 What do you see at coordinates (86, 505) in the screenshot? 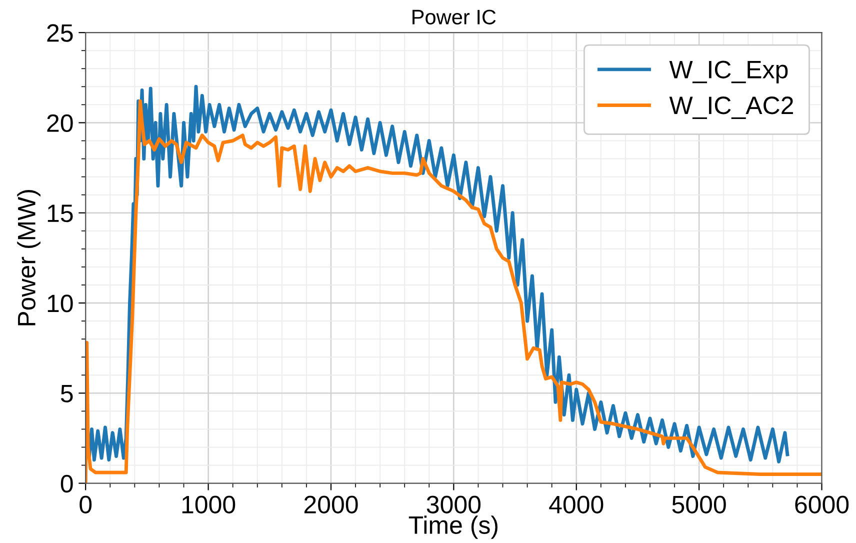
I see `x-tick-label: 0` at bounding box center [86, 505].